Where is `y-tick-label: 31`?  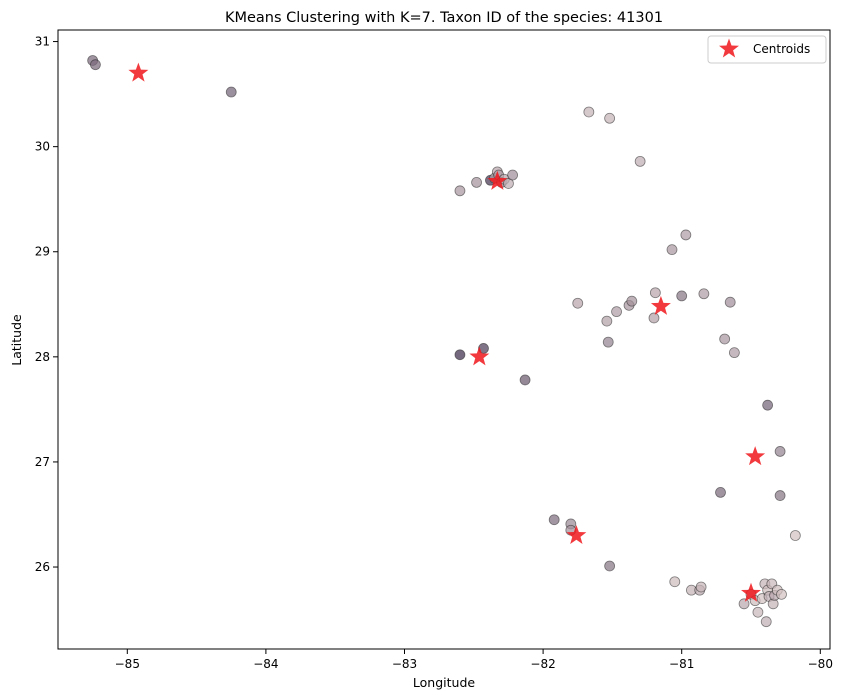 y-tick-label: 31 is located at coordinates (42, 42).